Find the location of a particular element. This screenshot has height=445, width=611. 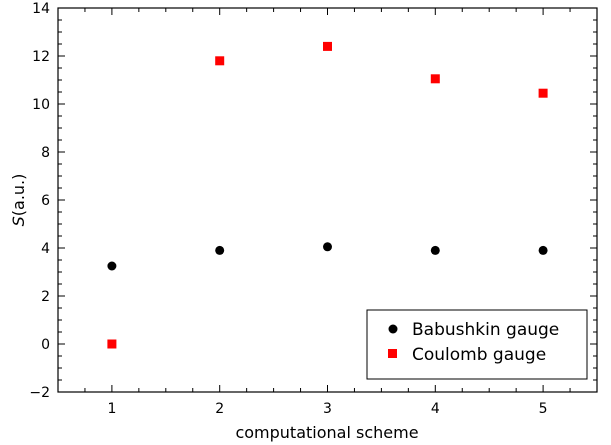

y-tick-label: 8 is located at coordinates (45, 153).